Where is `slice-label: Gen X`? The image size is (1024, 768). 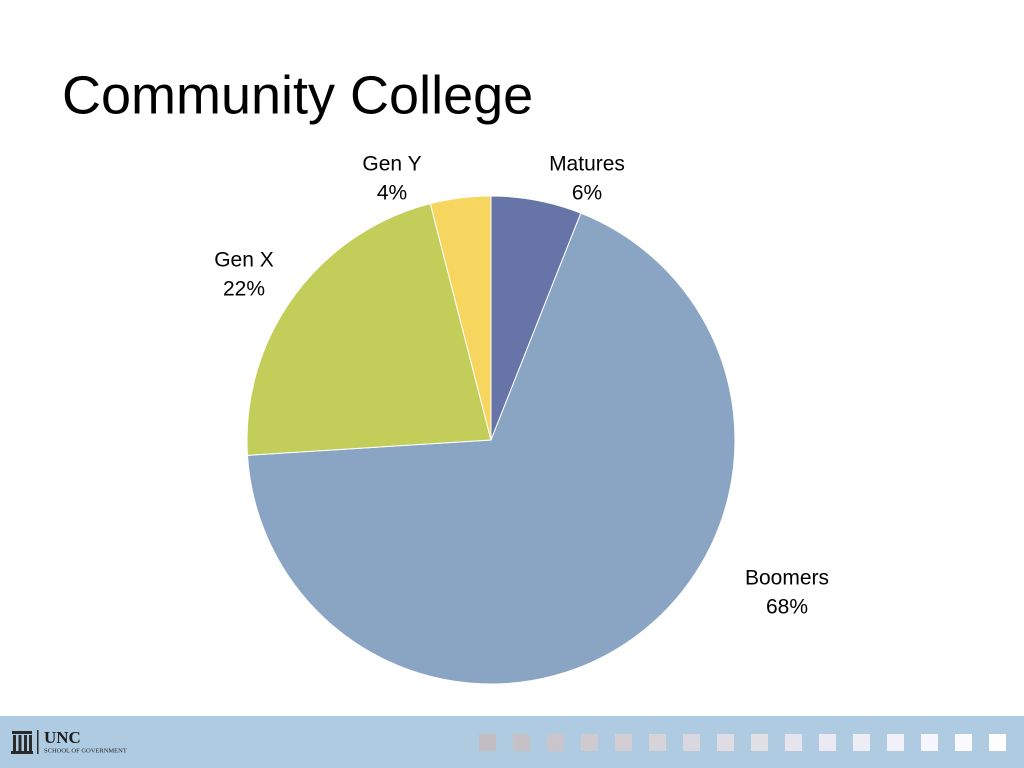 slice-label: Gen X is located at coordinates (244, 260).